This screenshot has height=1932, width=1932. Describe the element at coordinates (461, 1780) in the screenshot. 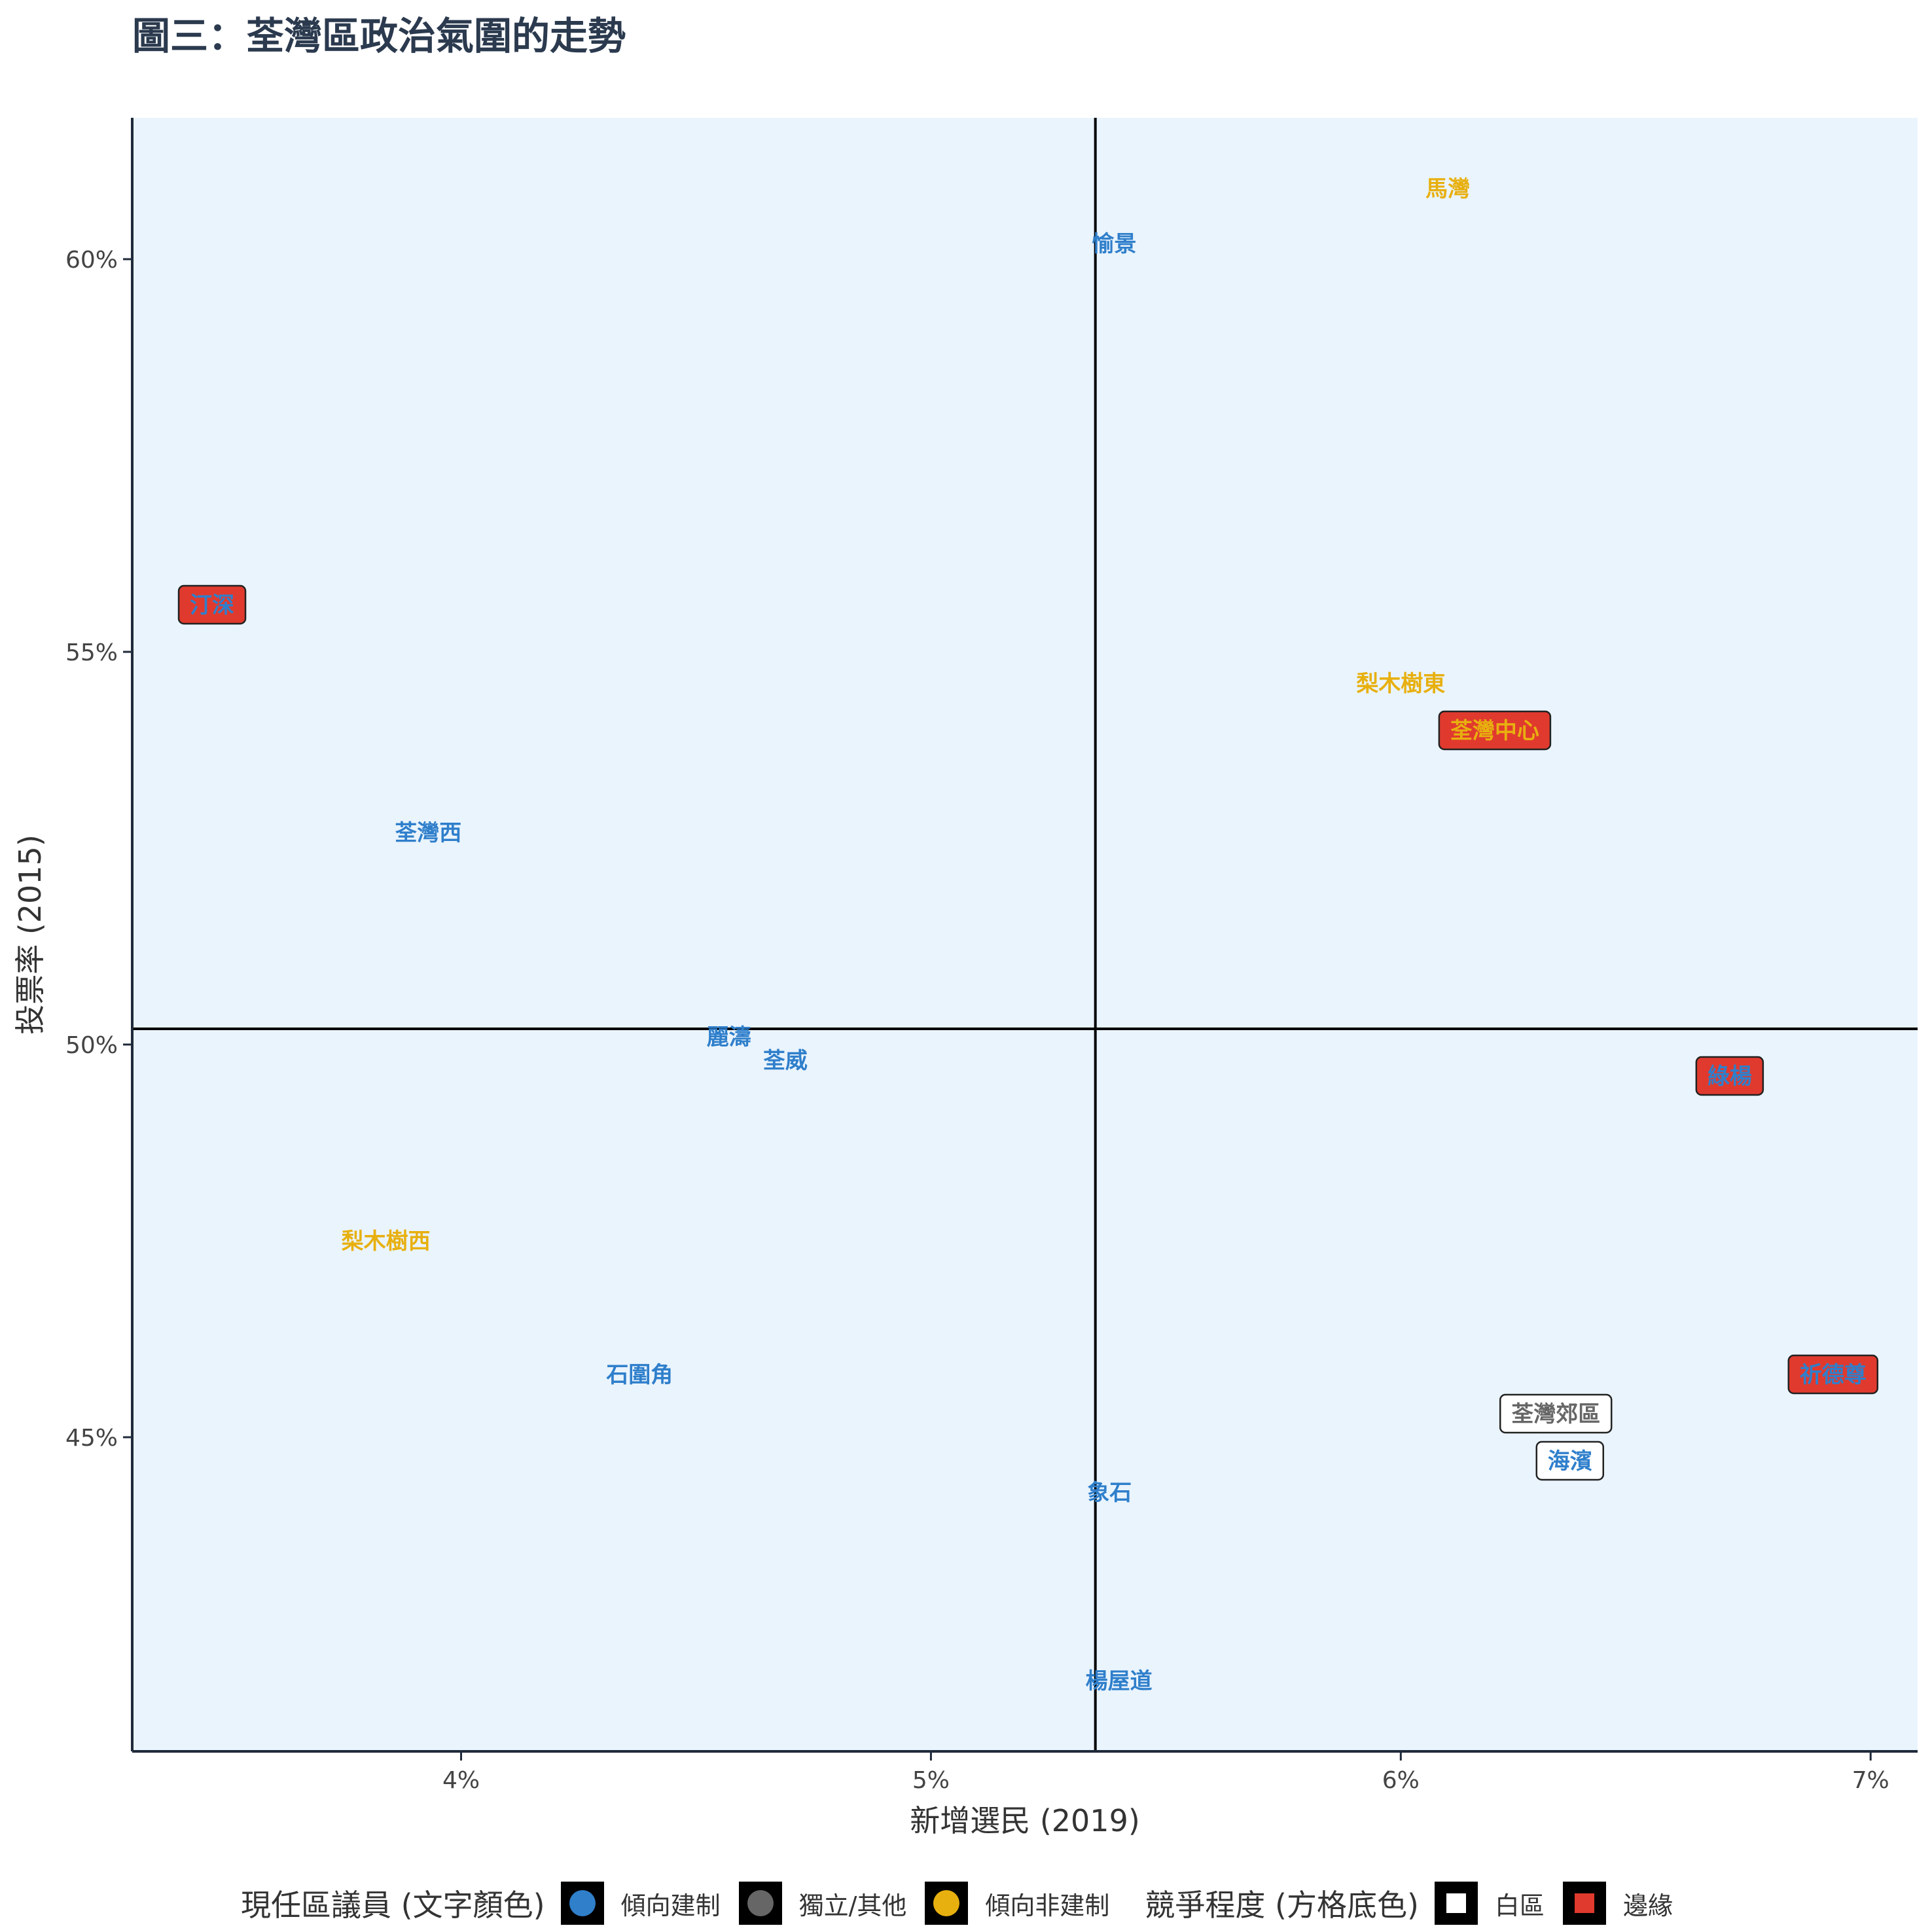

I see `x-tick-label: 4%` at that location.